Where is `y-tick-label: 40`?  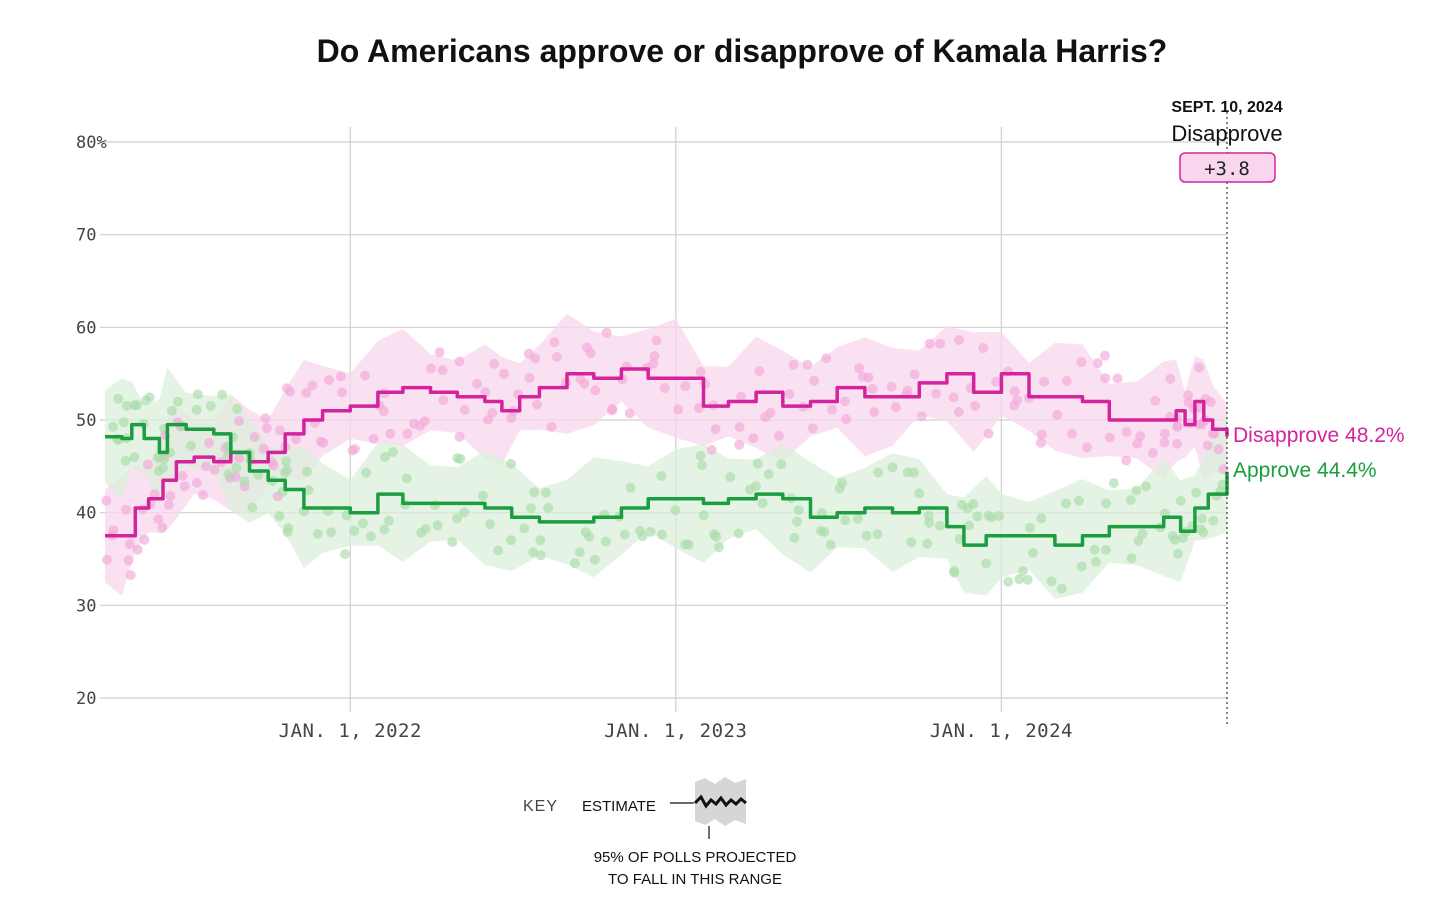
y-tick-label: 40 is located at coordinates (86, 514).